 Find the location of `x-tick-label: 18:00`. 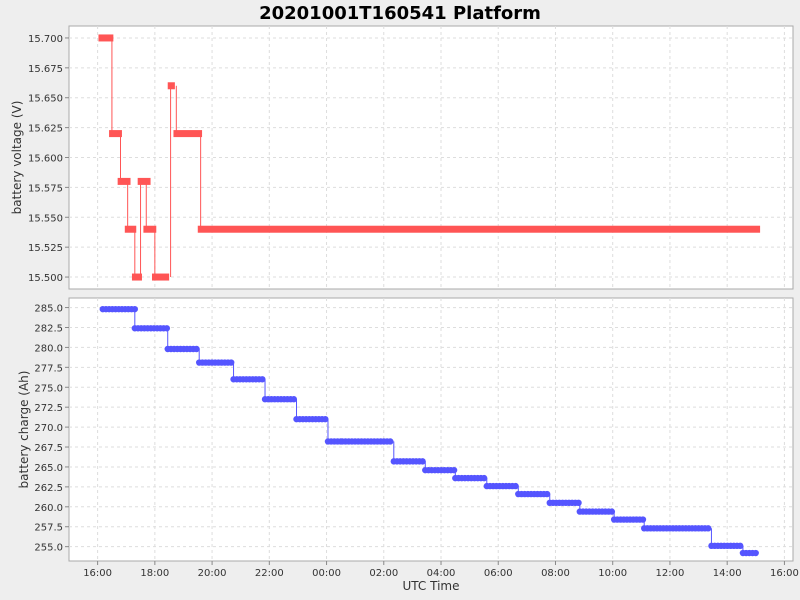

x-tick-label: 18:00 is located at coordinates (154, 573).